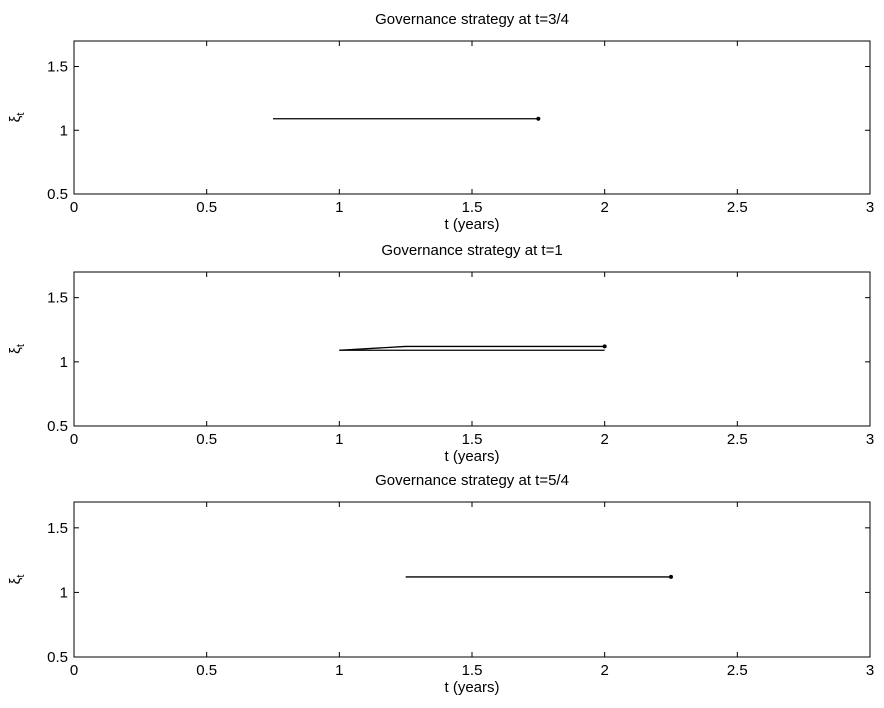 This screenshot has height=708, width=884. I want to click on chart-title: Governance strategy at t=3/4, so click(472, 19).